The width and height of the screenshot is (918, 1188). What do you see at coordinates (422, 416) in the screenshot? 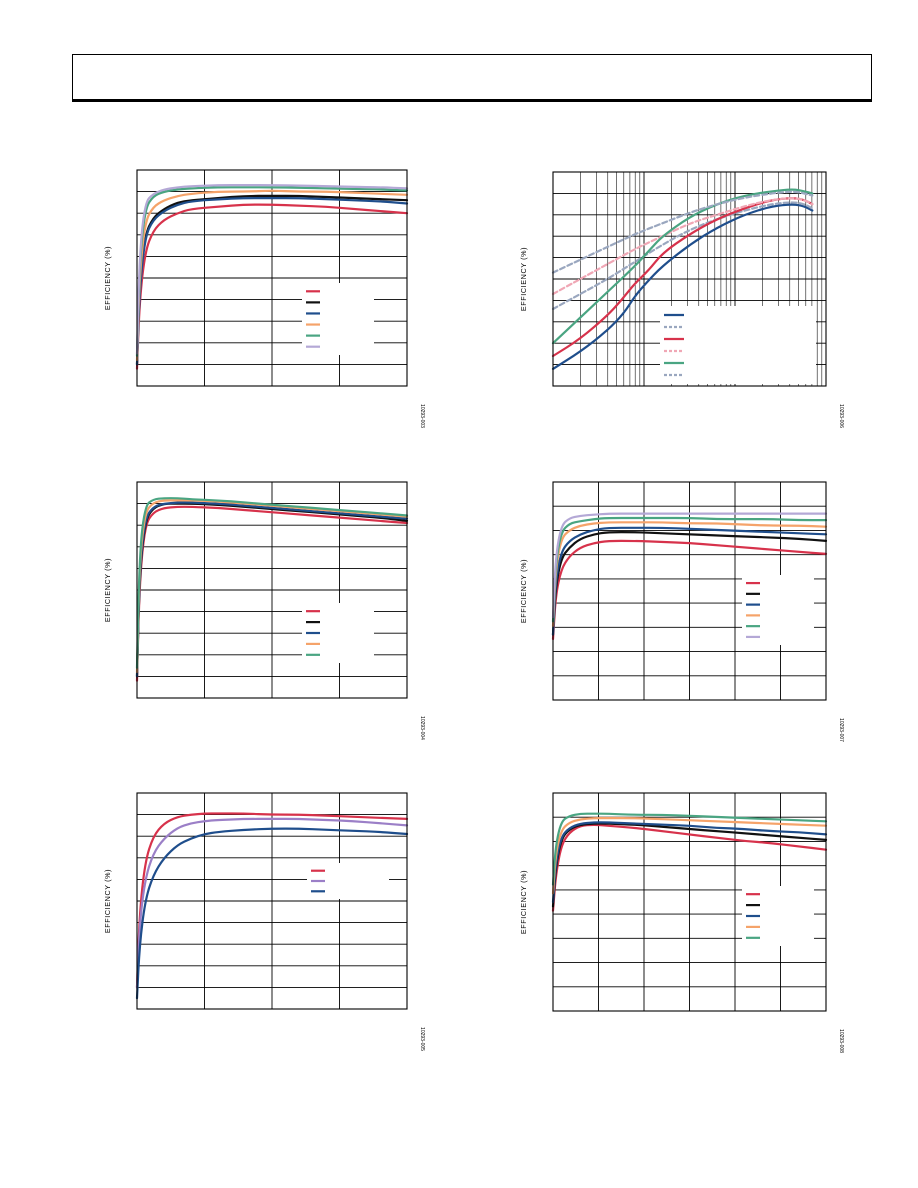
I see `figure-code: 10293-003` at bounding box center [422, 416].